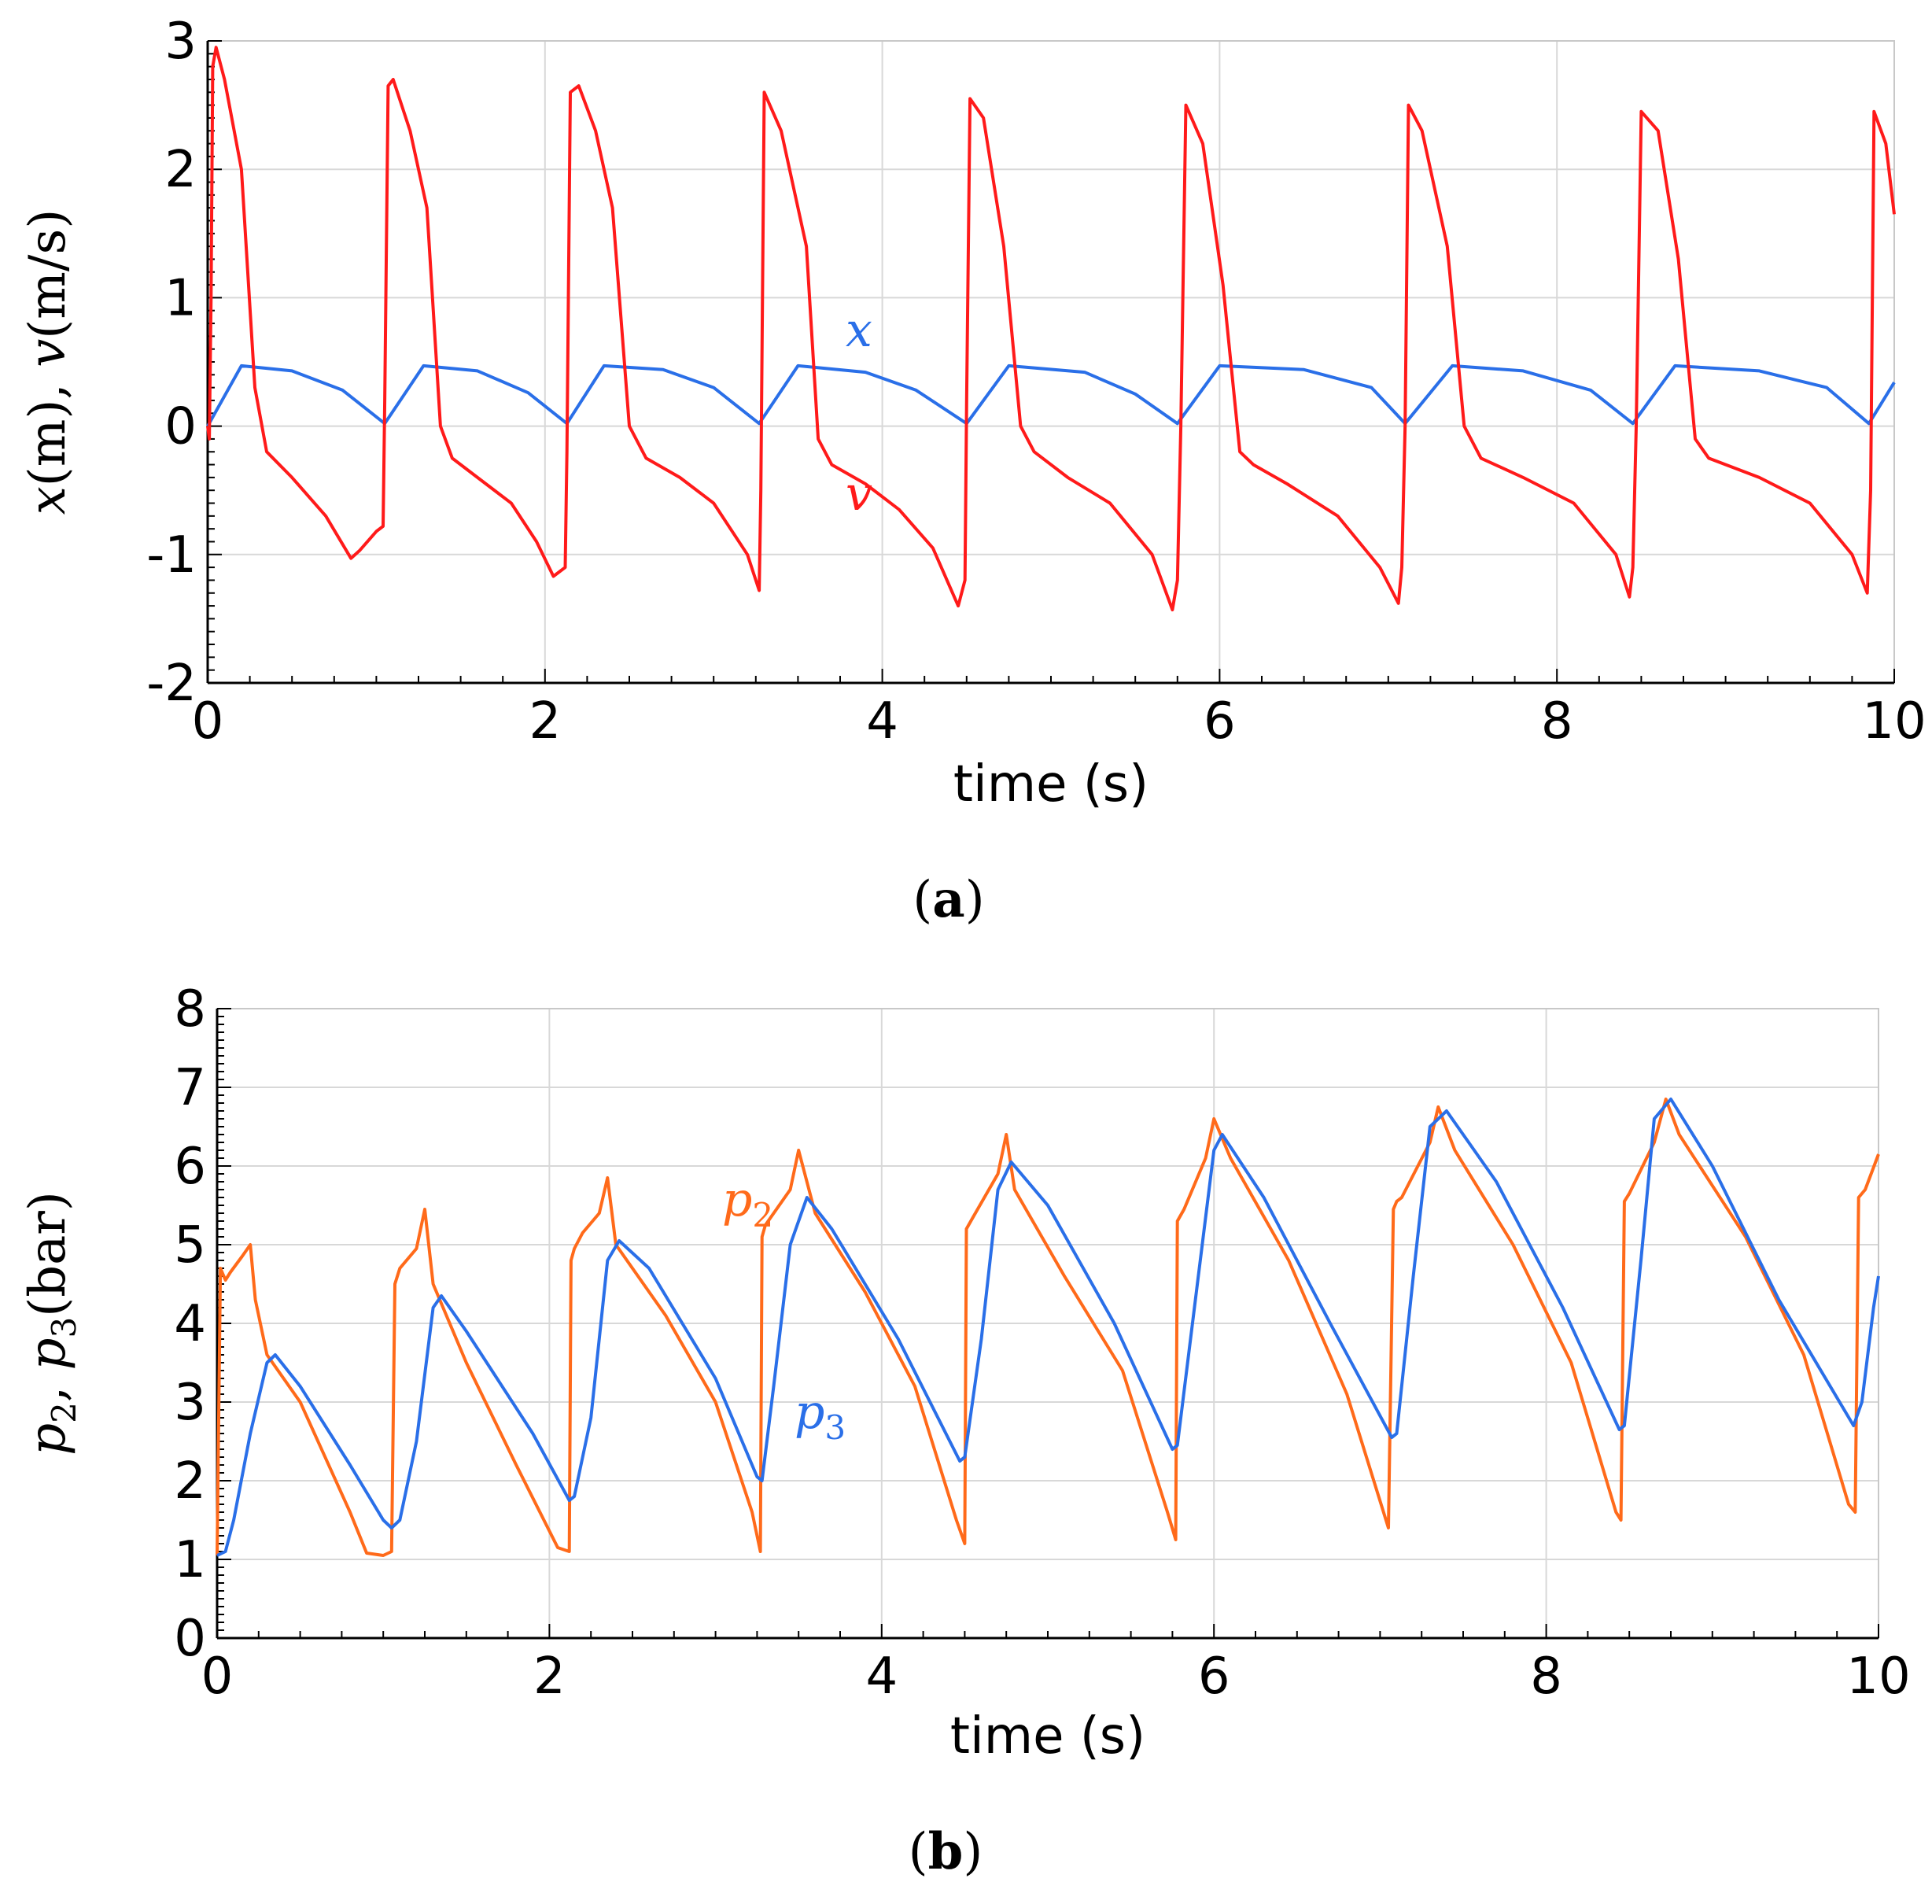 Image resolution: width=1932 pixels, height=1904 pixels. What do you see at coordinates (190, 1088) in the screenshot?
I see `y-tick-label: 7` at bounding box center [190, 1088].